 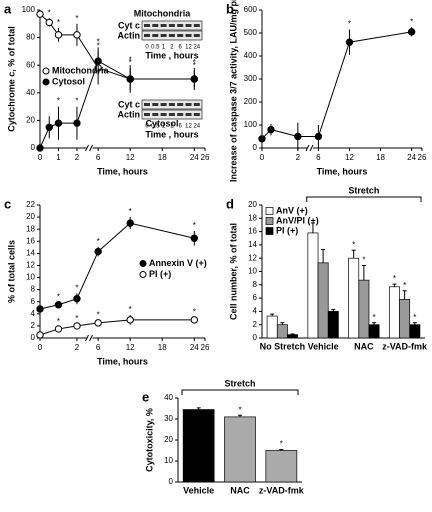 I want to click on panel-label: c, so click(x=7, y=203).